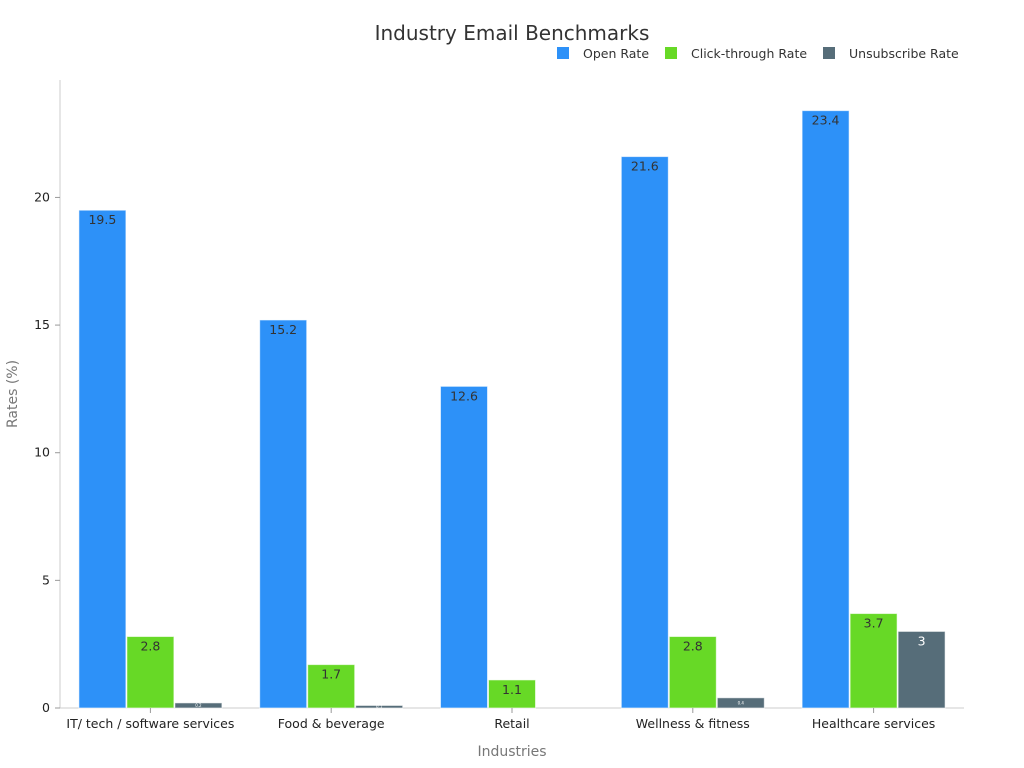 Image resolution: width=1024 pixels, height=768 pixels. Describe the element at coordinates (283, 514) in the screenshot. I see `bar-open-rate-food-beverage` at that location.